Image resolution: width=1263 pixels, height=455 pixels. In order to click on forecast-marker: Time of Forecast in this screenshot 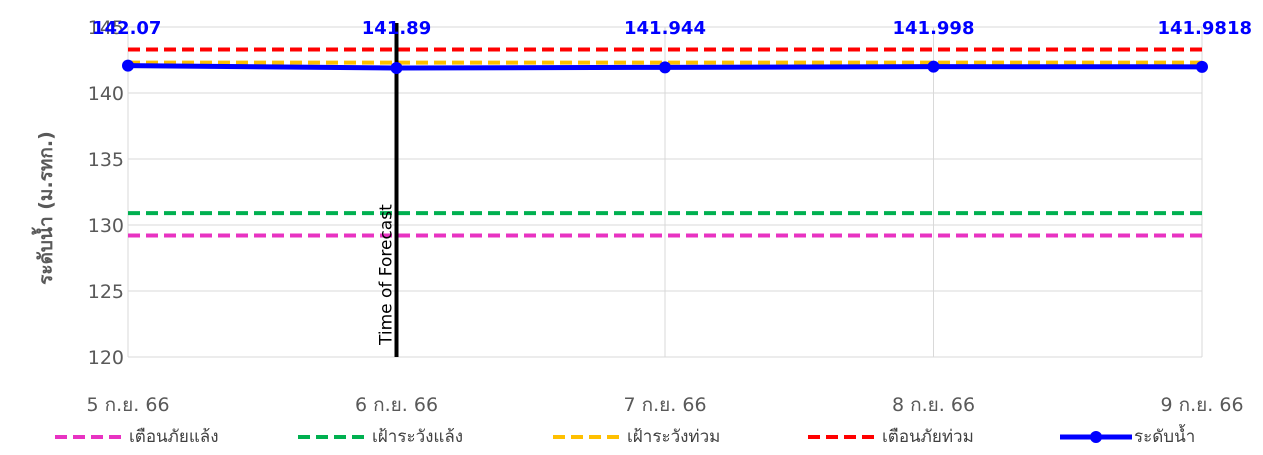, I will do `click(388, 190)`.